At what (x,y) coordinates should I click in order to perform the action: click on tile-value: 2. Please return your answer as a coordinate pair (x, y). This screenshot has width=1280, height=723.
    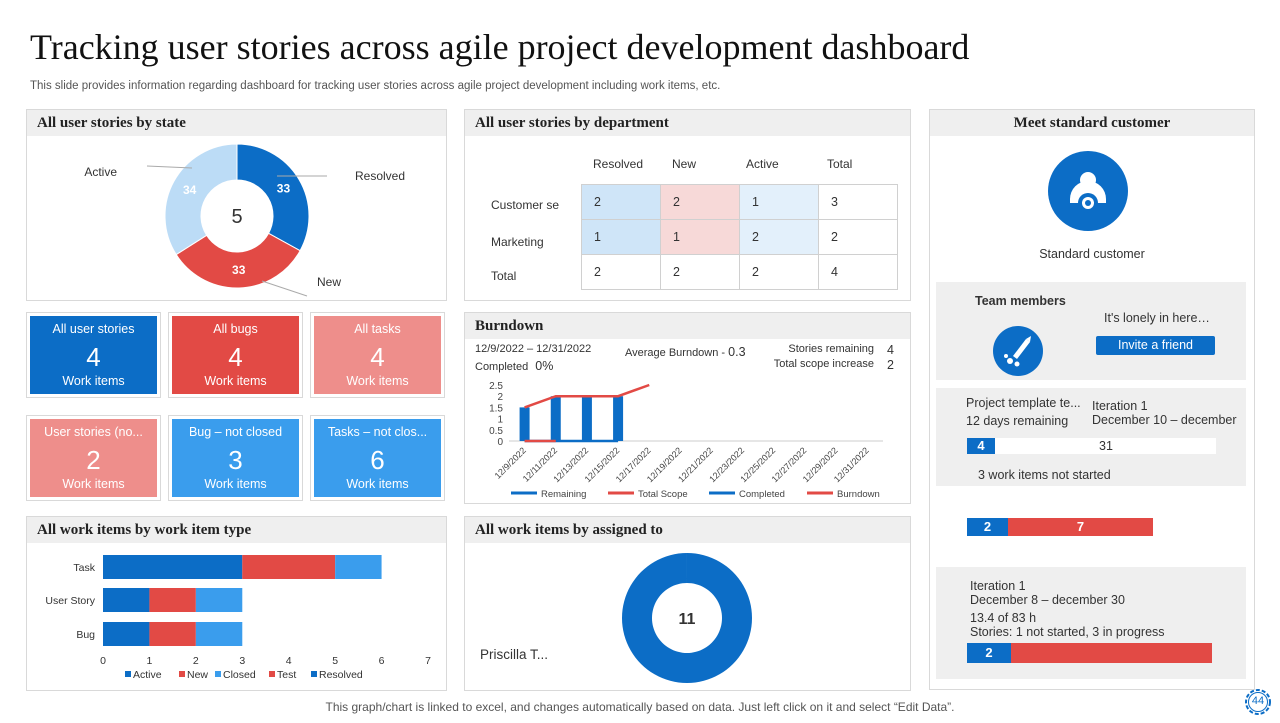
    Looking at the image, I should click on (93, 460).